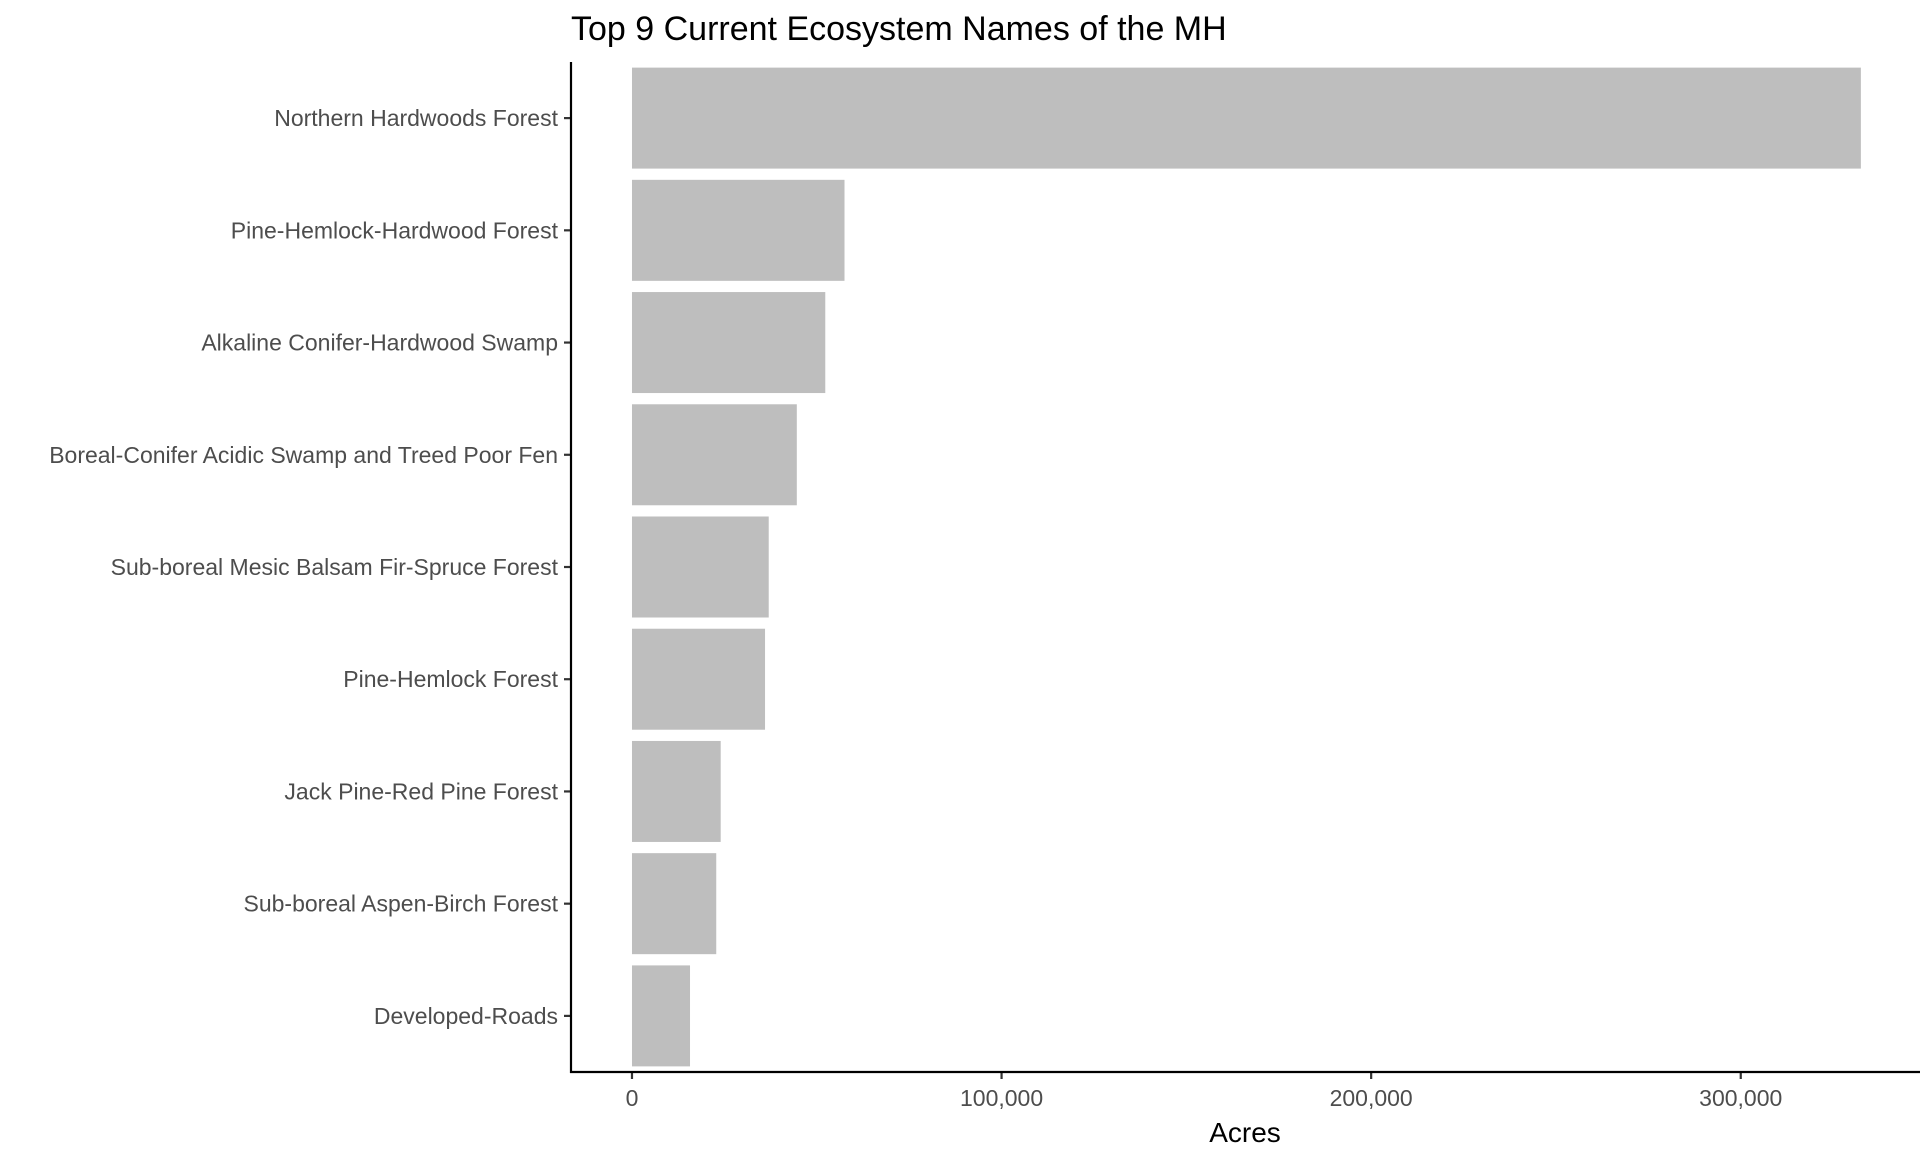 The image size is (1920, 1152). What do you see at coordinates (1001, 1098) in the screenshot?
I see `x-tick-label: 100,000` at bounding box center [1001, 1098].